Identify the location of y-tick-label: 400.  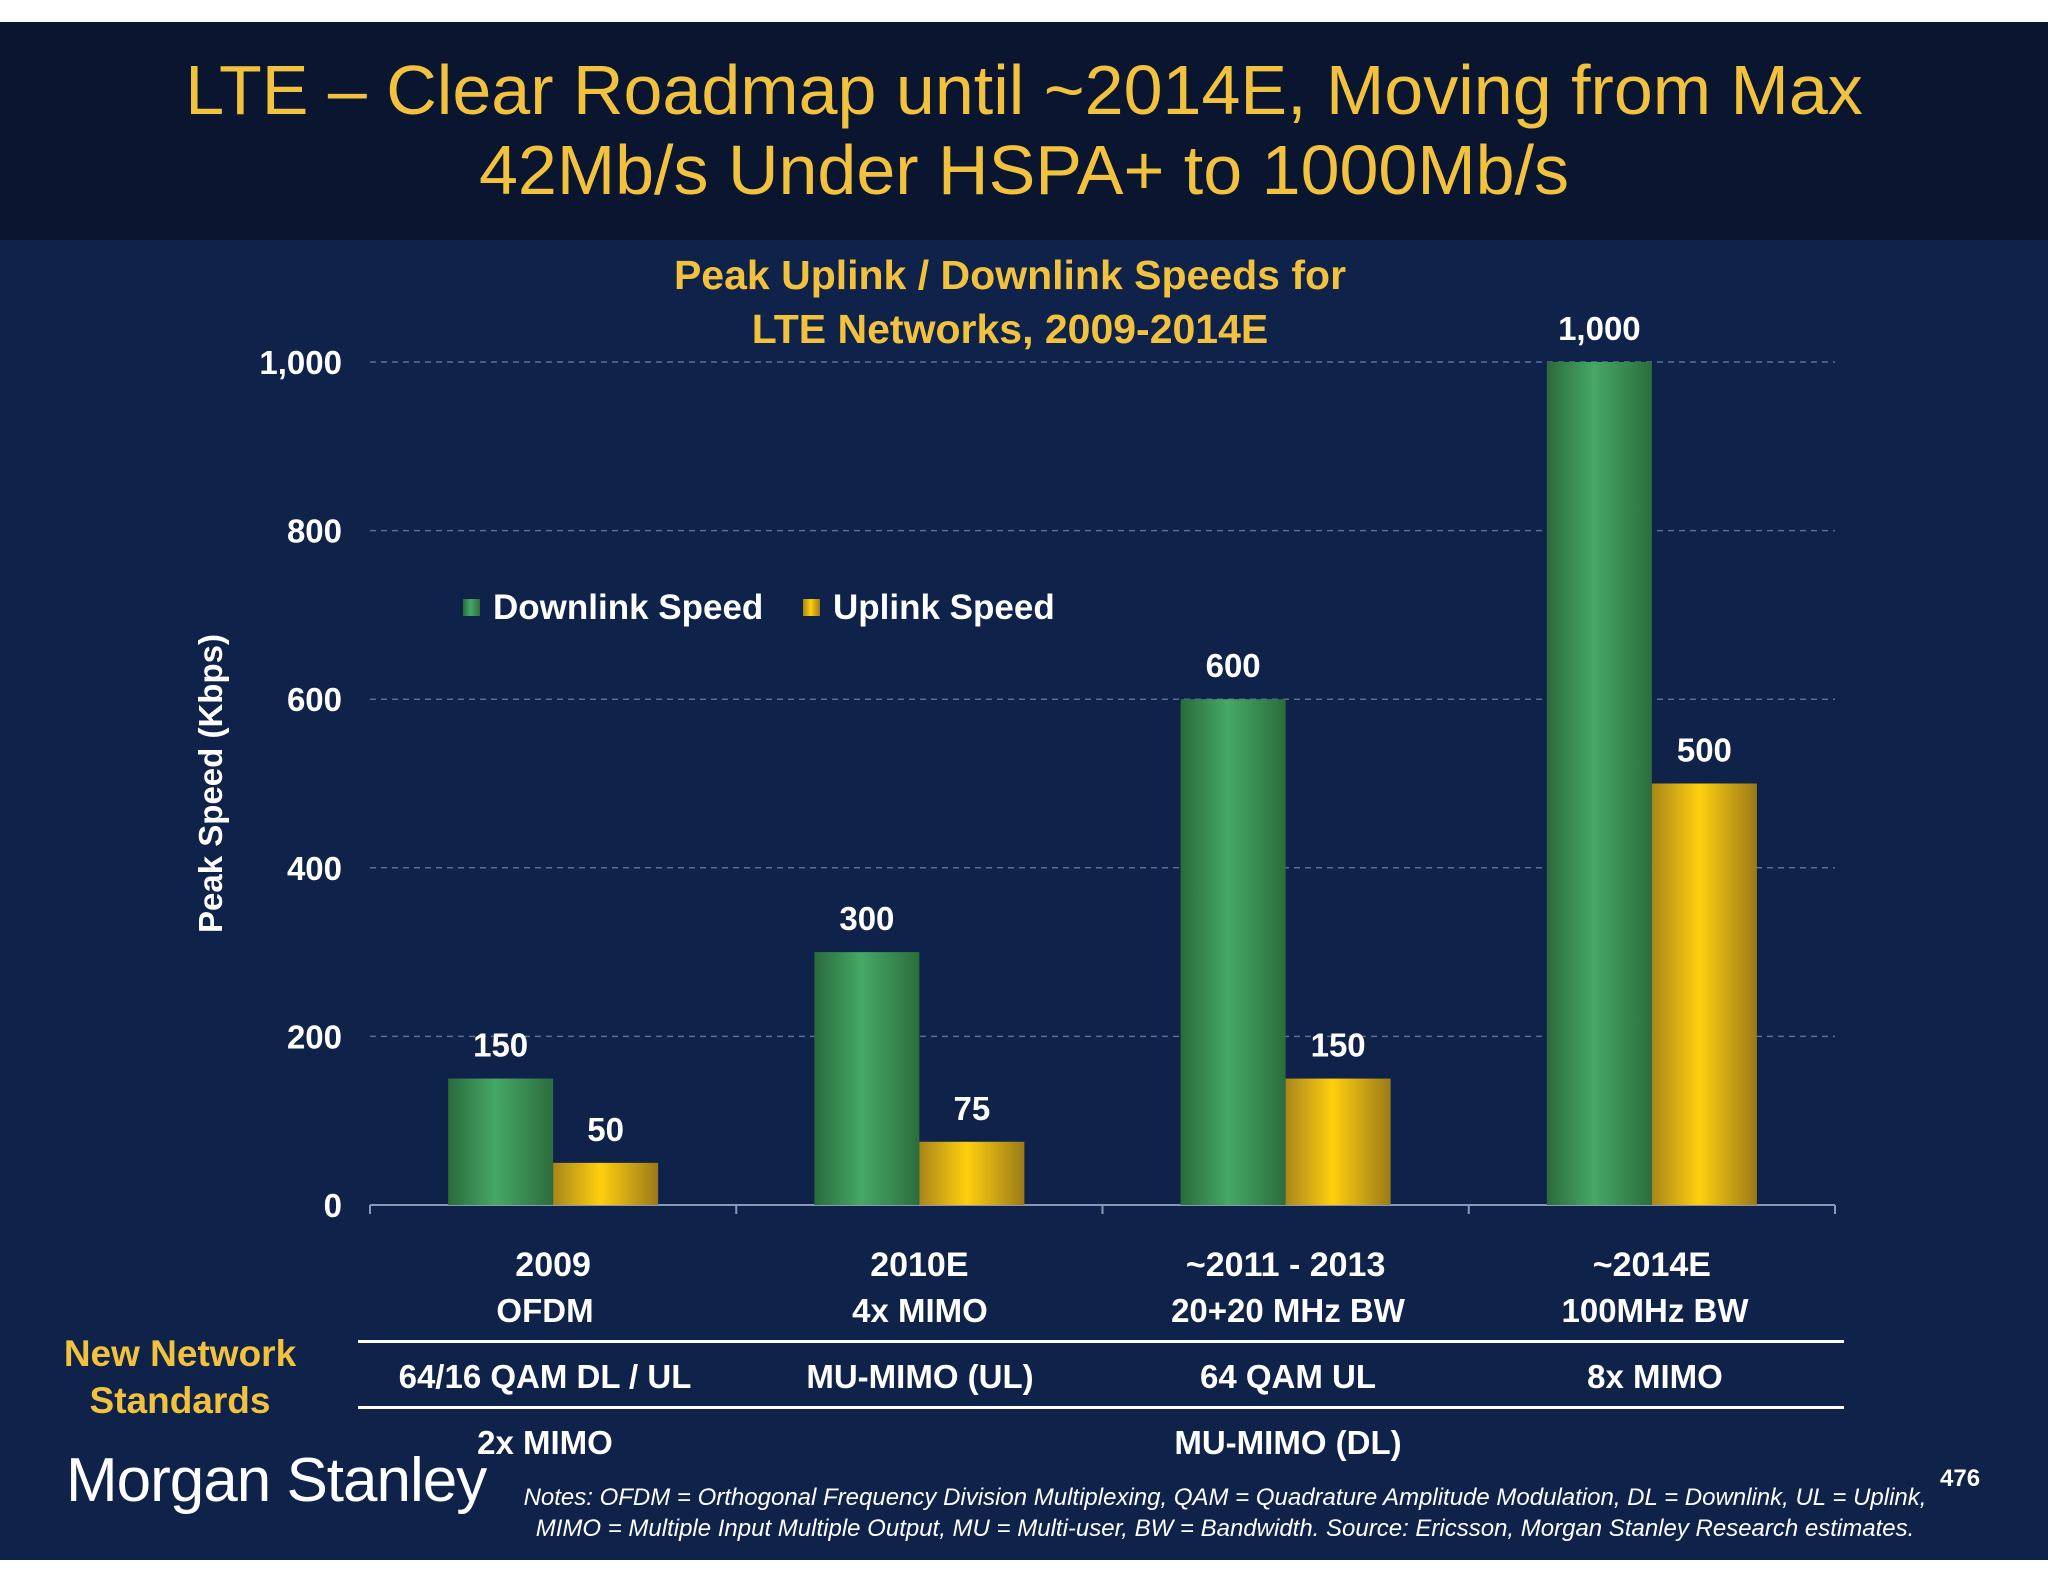
(314, 868).